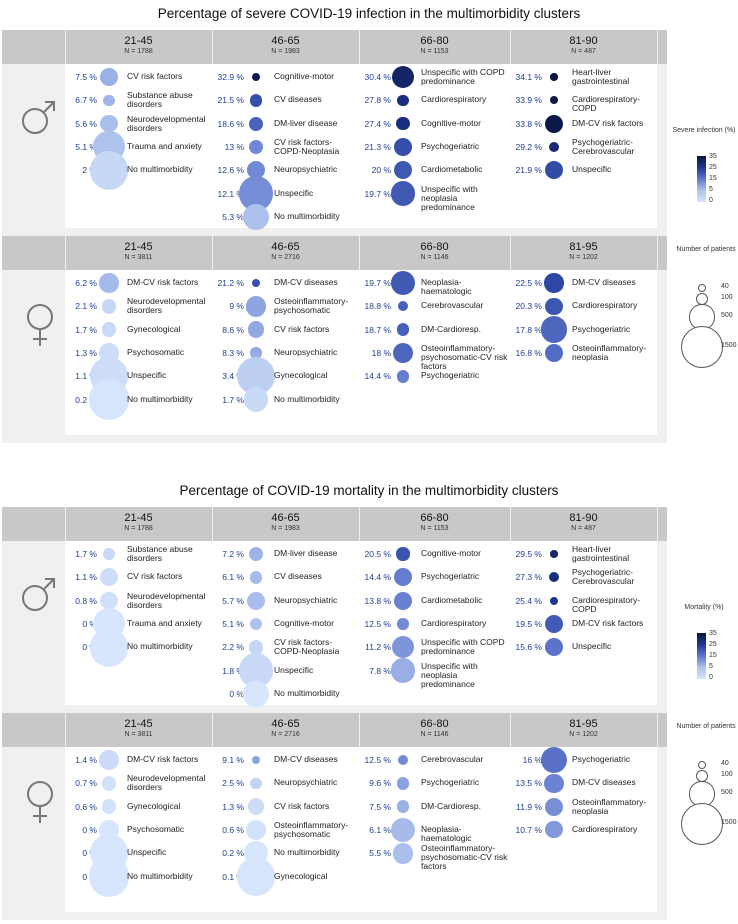 The image size is (738, 924). Describe the element at coordinates (233, 352) in the screenshot. I see `data-label-percent: 8.3 %` at that location.